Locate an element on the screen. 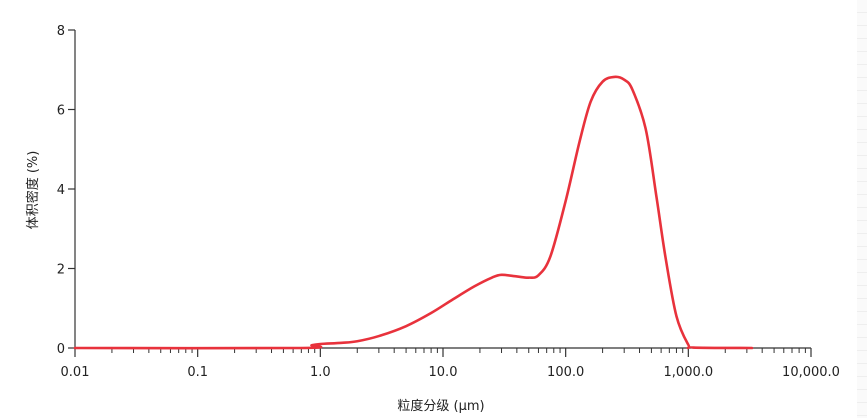  x-tick-label: 10.0 is located at coordinates (443, 372).